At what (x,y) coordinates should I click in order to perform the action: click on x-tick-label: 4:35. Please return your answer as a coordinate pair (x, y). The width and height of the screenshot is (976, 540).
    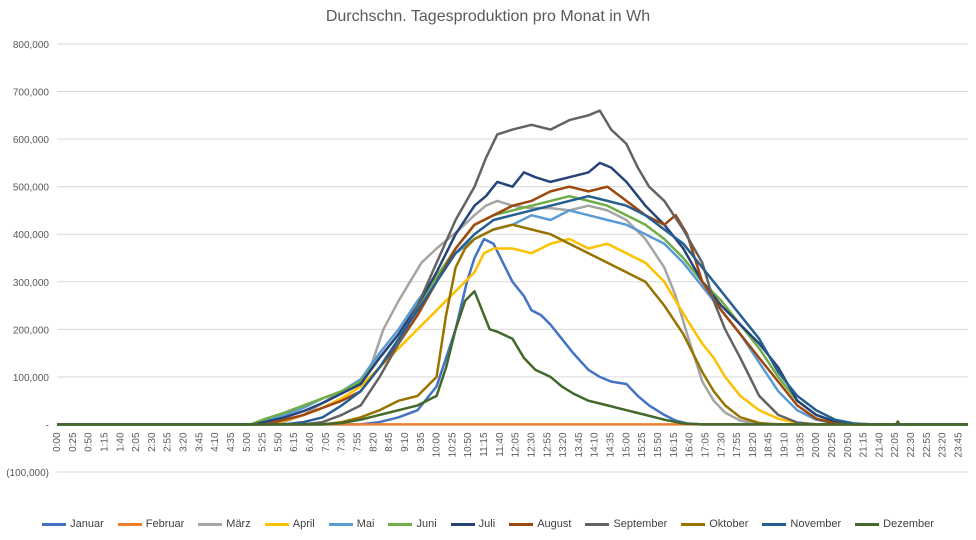
    Looking at the image, I should click on (231, 442).